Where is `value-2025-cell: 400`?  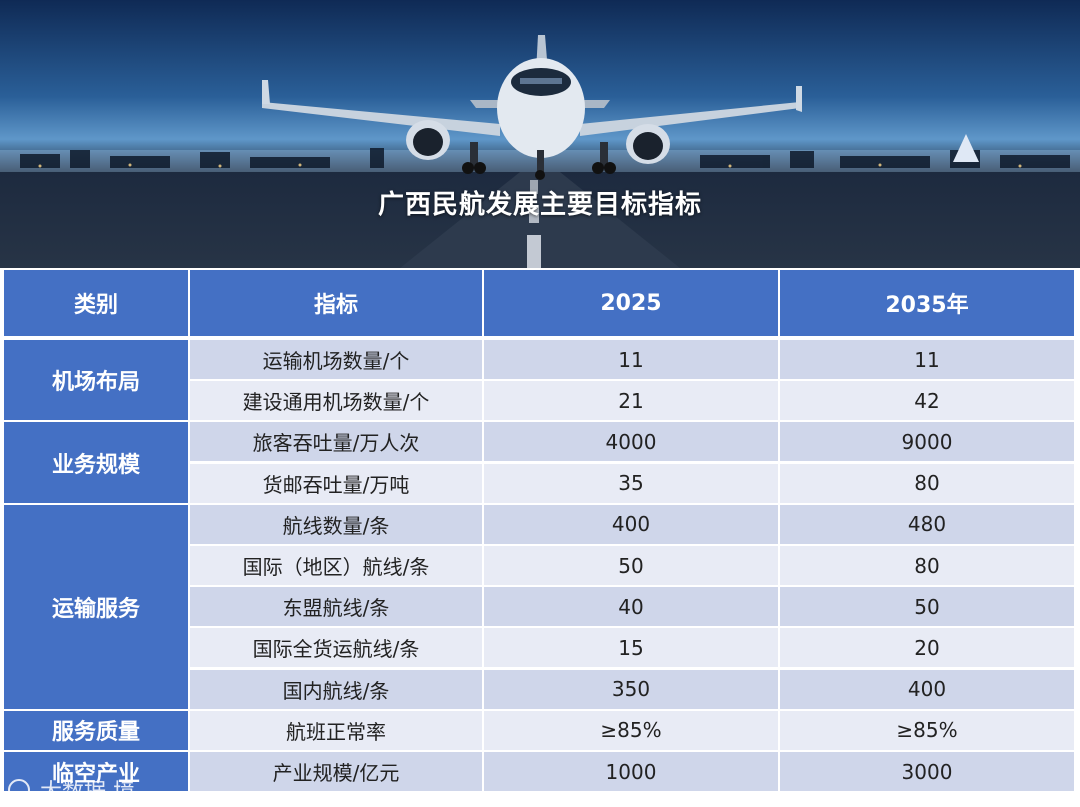 value-2025-cell: 400 is located at coordinates (631, 524).